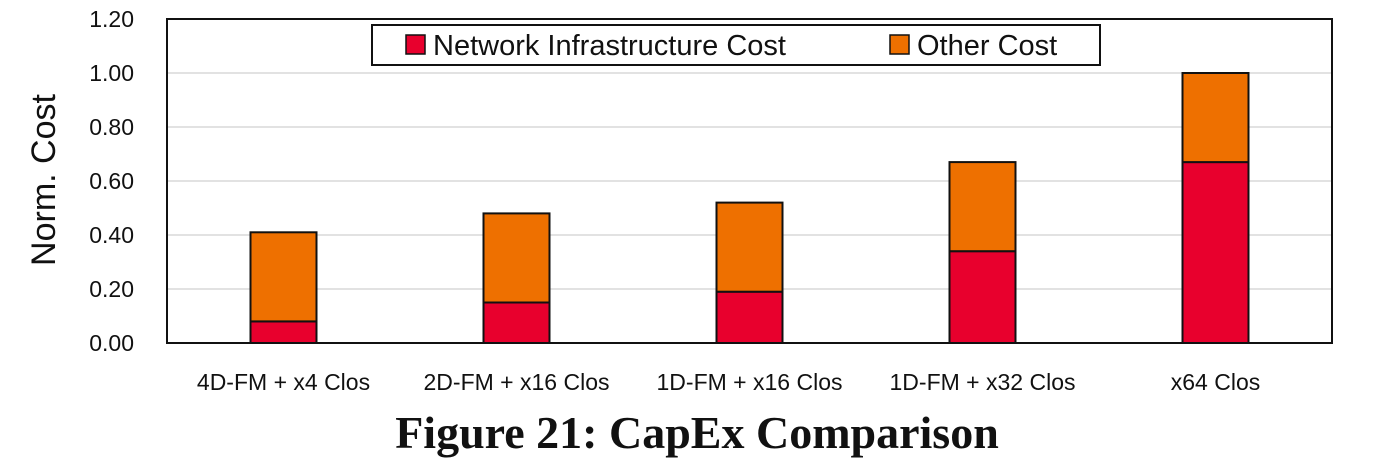 The width and height of the screenshot is (1394, 463). Describe the element at coordinates (111, 235) in the screenshot. I see `y-tick-label: 0.40` at that location.